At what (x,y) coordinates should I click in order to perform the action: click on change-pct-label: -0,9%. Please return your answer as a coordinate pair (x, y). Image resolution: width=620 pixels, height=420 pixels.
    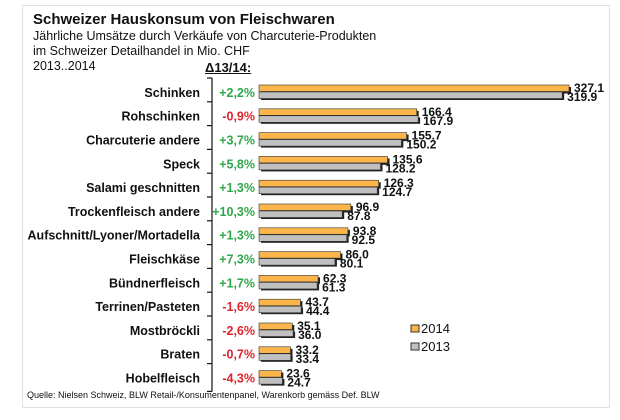
    Looking at the image, I should click on (238, 117).